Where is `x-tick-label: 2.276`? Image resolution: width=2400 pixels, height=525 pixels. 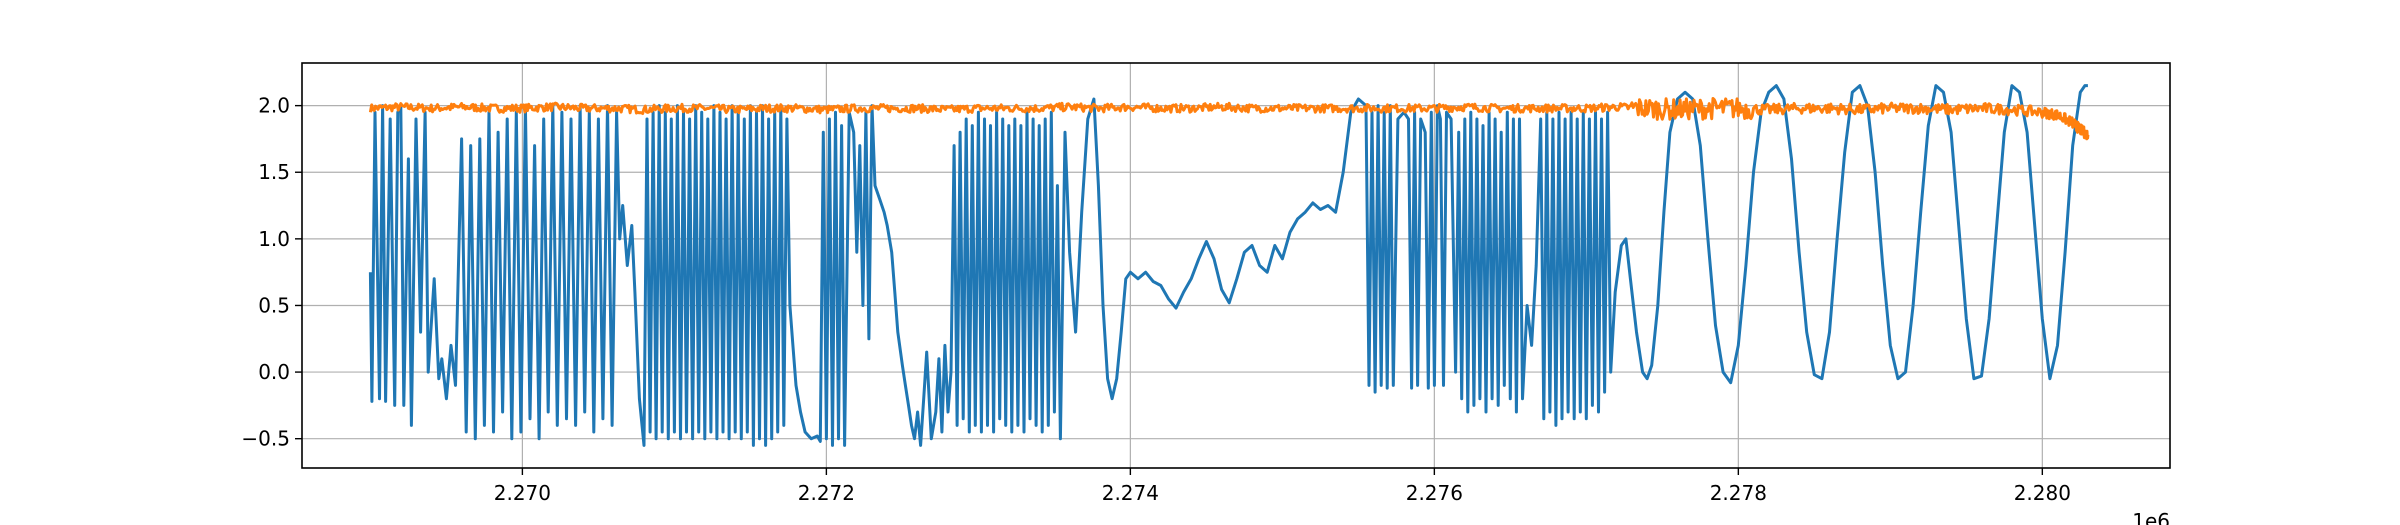
x-tick-label: 2.276 is located at coordinates (1434, 493).